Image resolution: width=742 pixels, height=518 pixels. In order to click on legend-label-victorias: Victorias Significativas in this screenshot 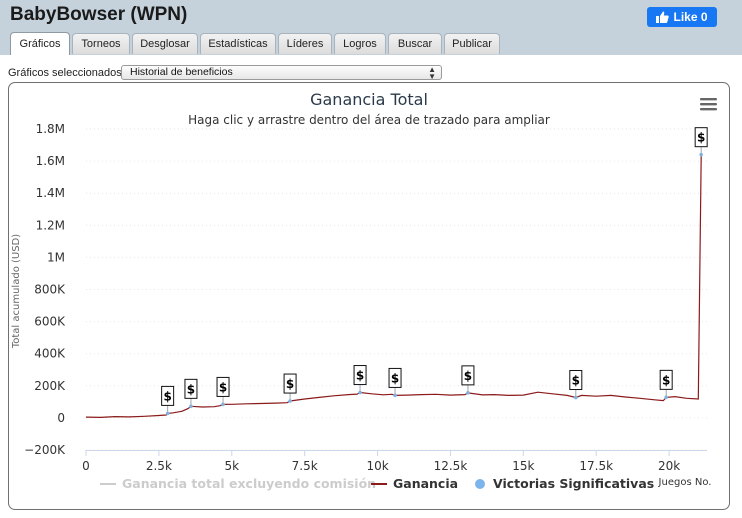, I will do `click(573, 483)`.